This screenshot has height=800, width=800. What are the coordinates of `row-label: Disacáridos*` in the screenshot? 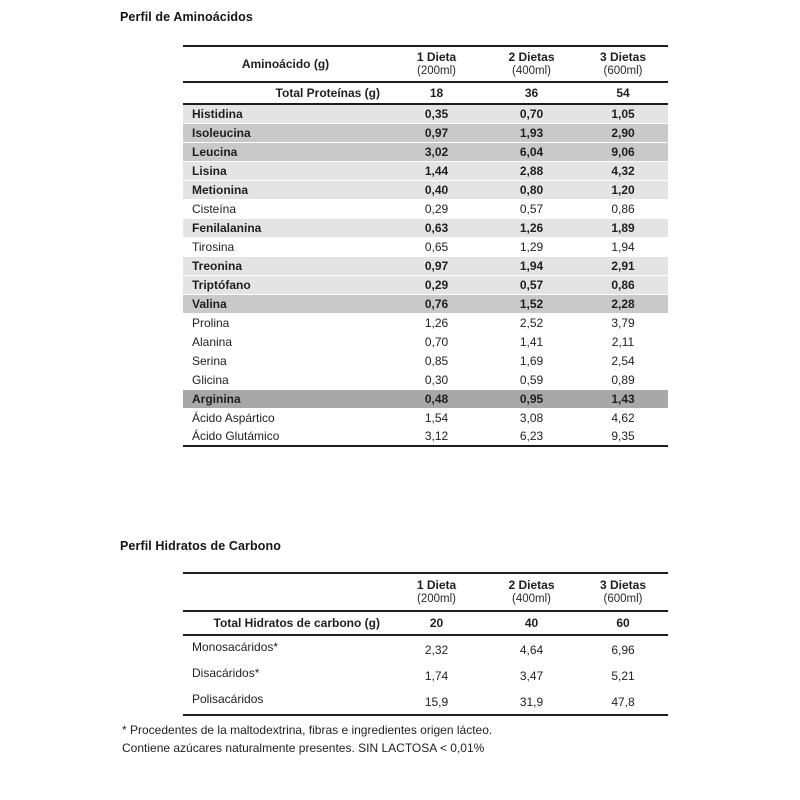 It's located at (226, 672).